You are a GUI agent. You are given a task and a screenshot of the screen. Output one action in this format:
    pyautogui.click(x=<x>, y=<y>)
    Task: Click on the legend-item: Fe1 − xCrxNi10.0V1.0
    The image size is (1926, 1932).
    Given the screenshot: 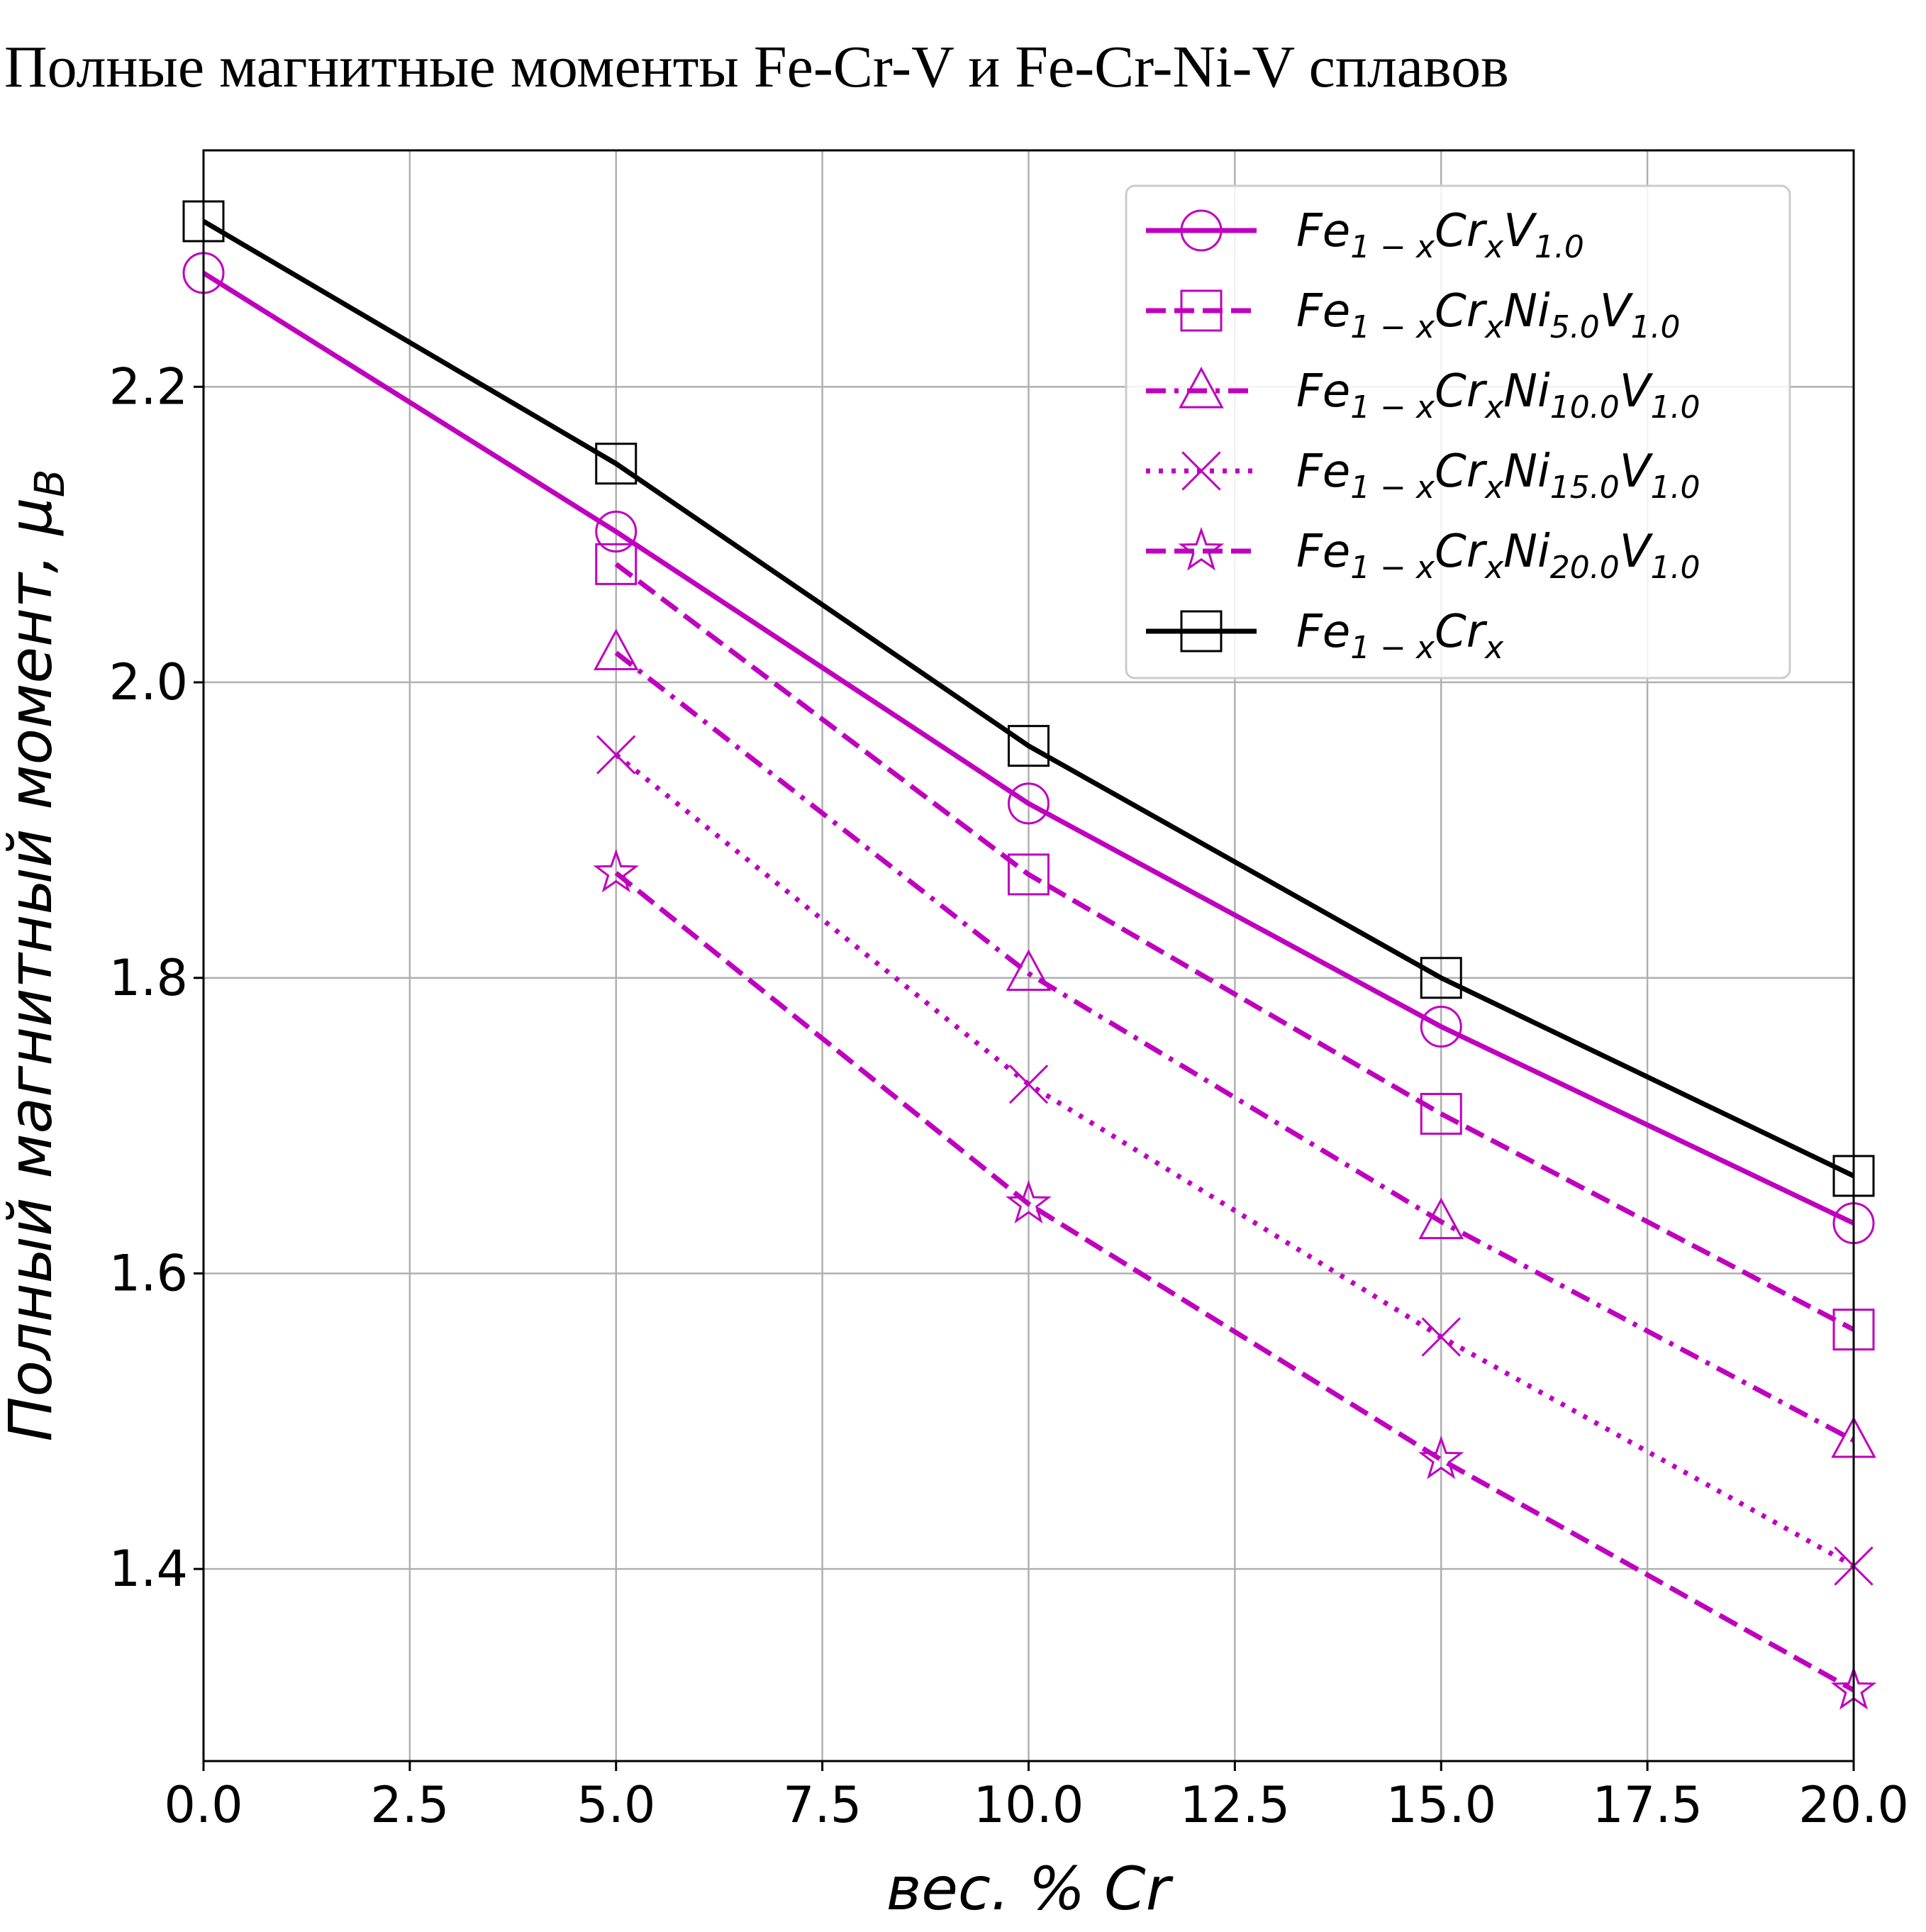 What is the action you would take?
    pyautogui.click(x=1423, y=395)
    